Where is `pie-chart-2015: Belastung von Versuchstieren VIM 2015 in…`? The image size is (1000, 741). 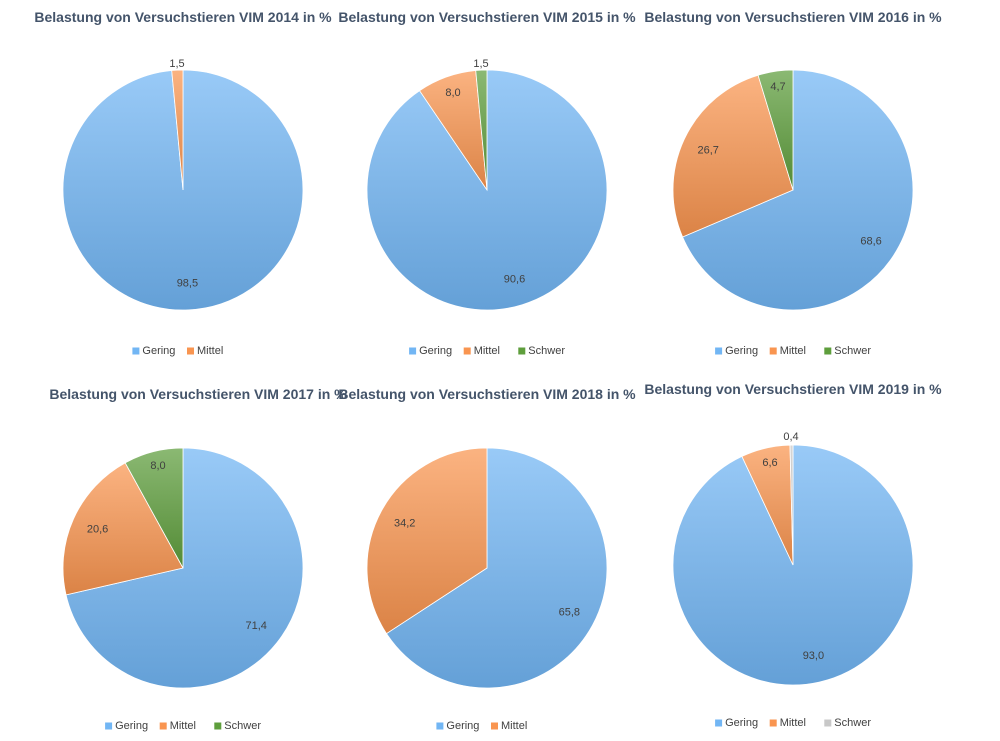 pie-chart-2015: Belastung von Versuchstieren VIM 2015 in… is located at coordinates (487, 183).